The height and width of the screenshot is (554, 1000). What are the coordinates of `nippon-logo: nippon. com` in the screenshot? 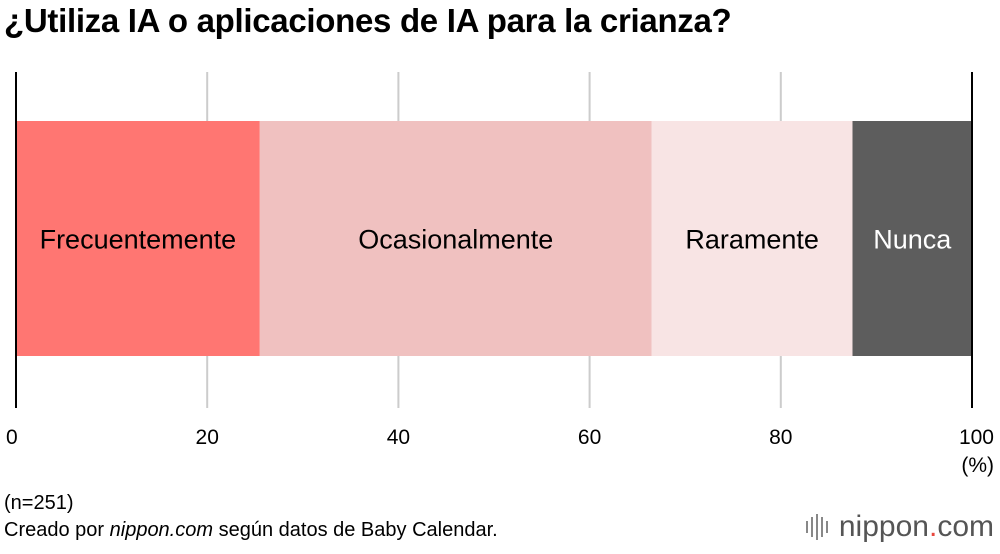 It's located at (899, 527).